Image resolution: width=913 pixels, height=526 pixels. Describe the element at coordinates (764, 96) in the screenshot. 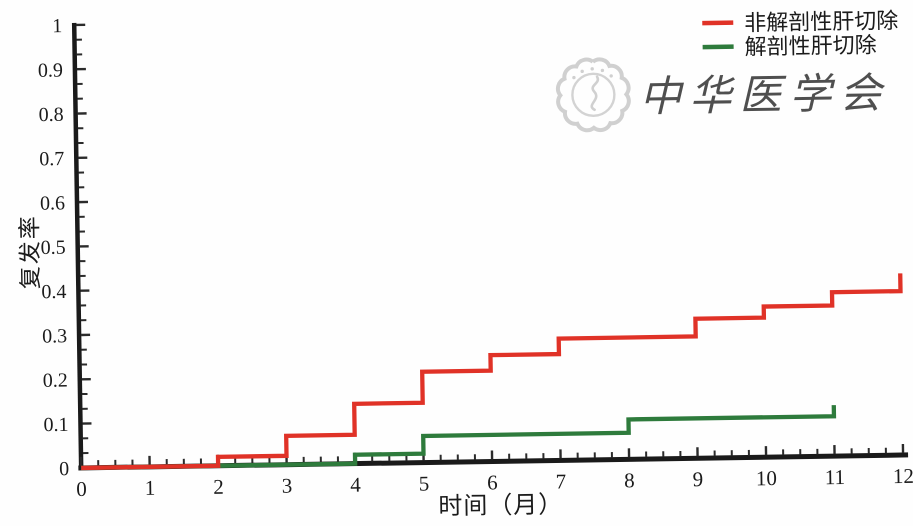

I see `watermark-text: 中华医学会` at that location.